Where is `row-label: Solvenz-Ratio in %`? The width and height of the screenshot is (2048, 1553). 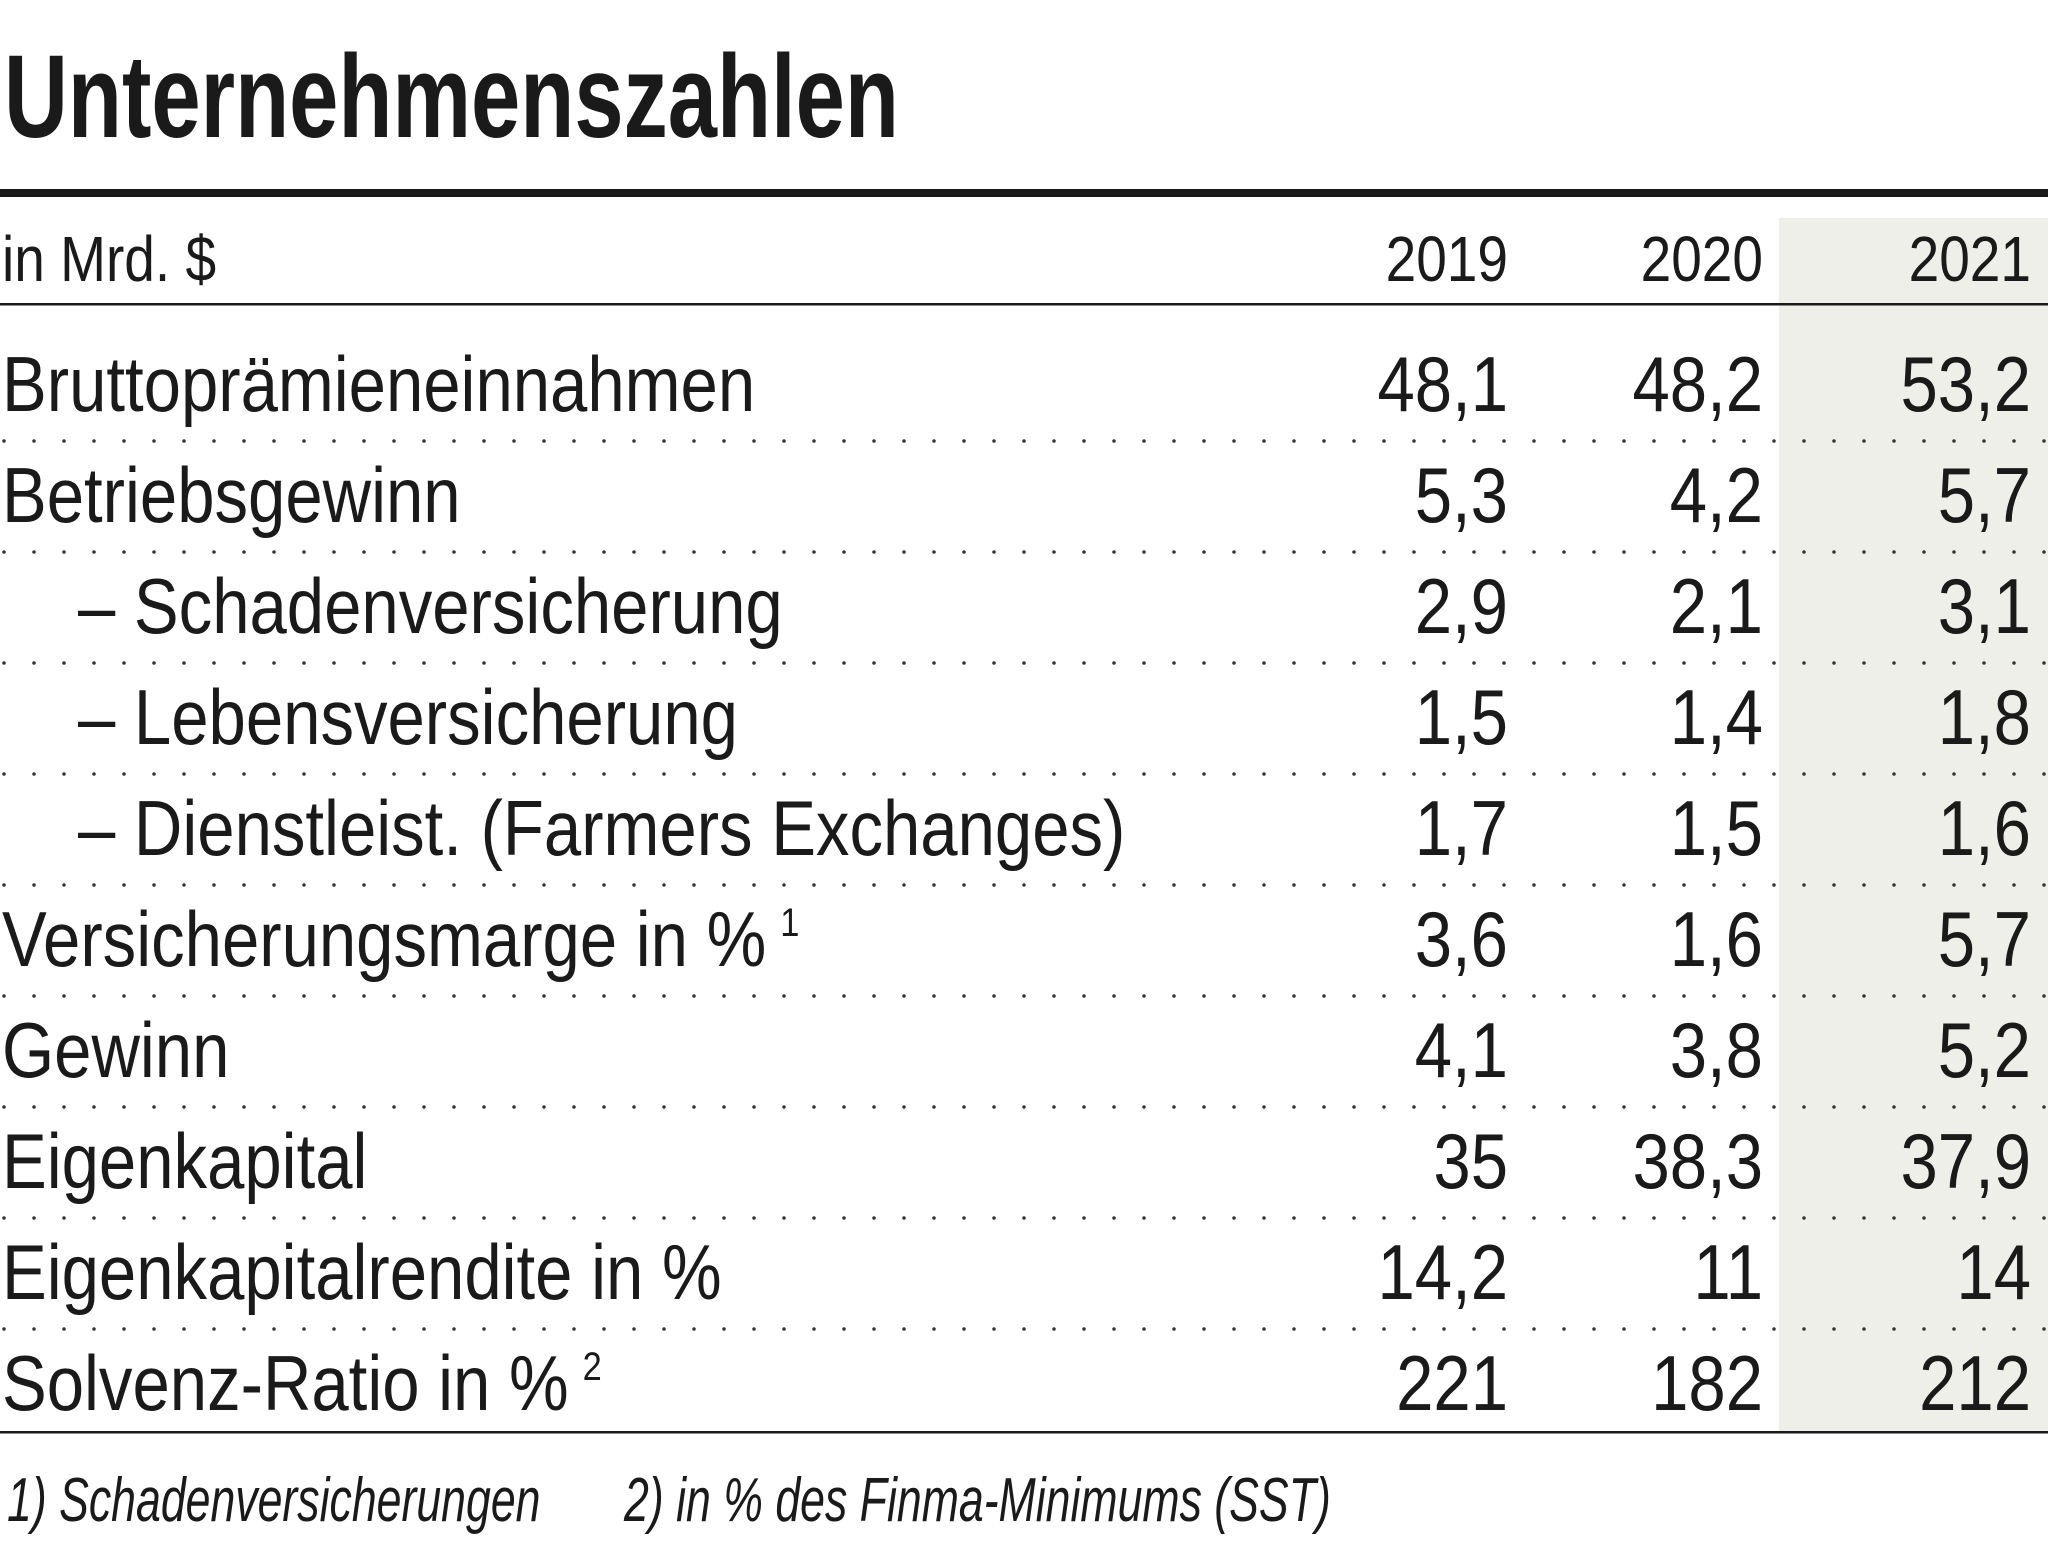
row-label: Solvenz-Ratio in % is located at coordinates (285, 1383).